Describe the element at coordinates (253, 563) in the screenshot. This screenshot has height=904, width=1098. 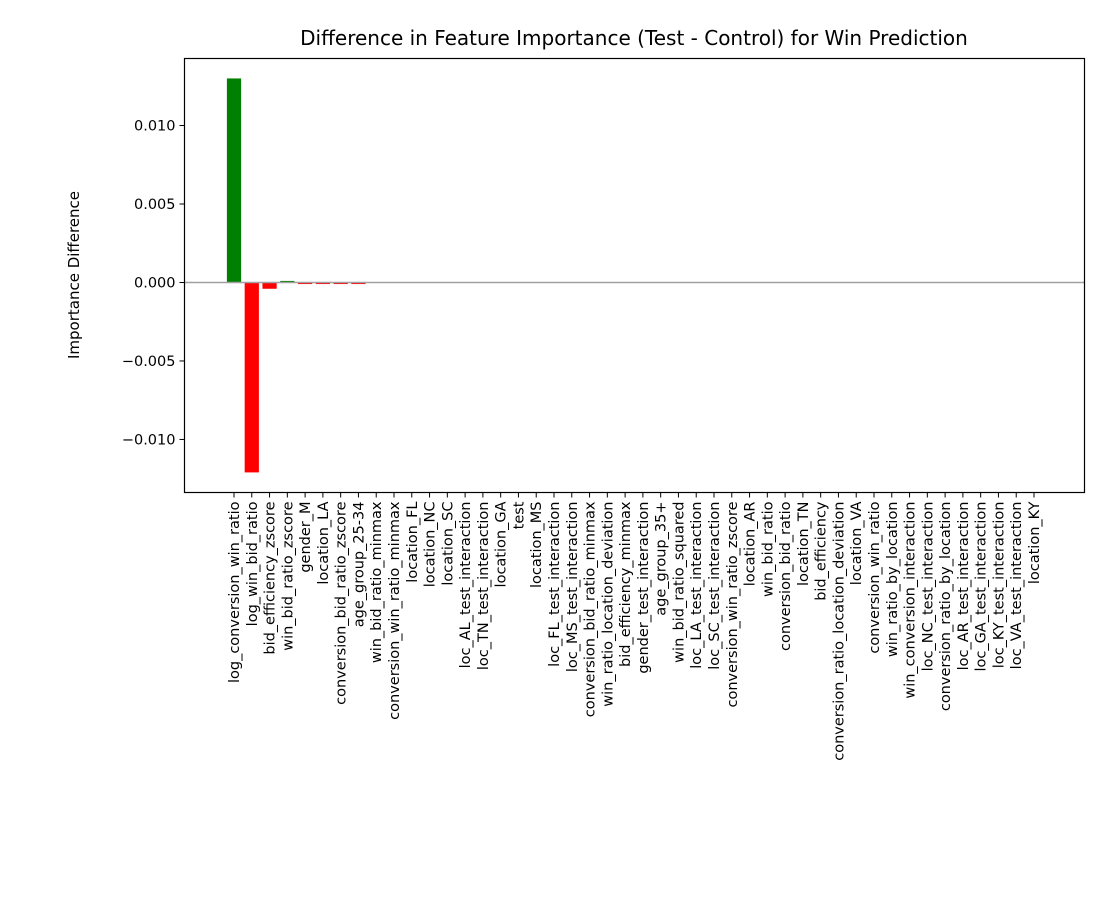
I see `x-tick-label: log_win_bid_ratio` at that location.